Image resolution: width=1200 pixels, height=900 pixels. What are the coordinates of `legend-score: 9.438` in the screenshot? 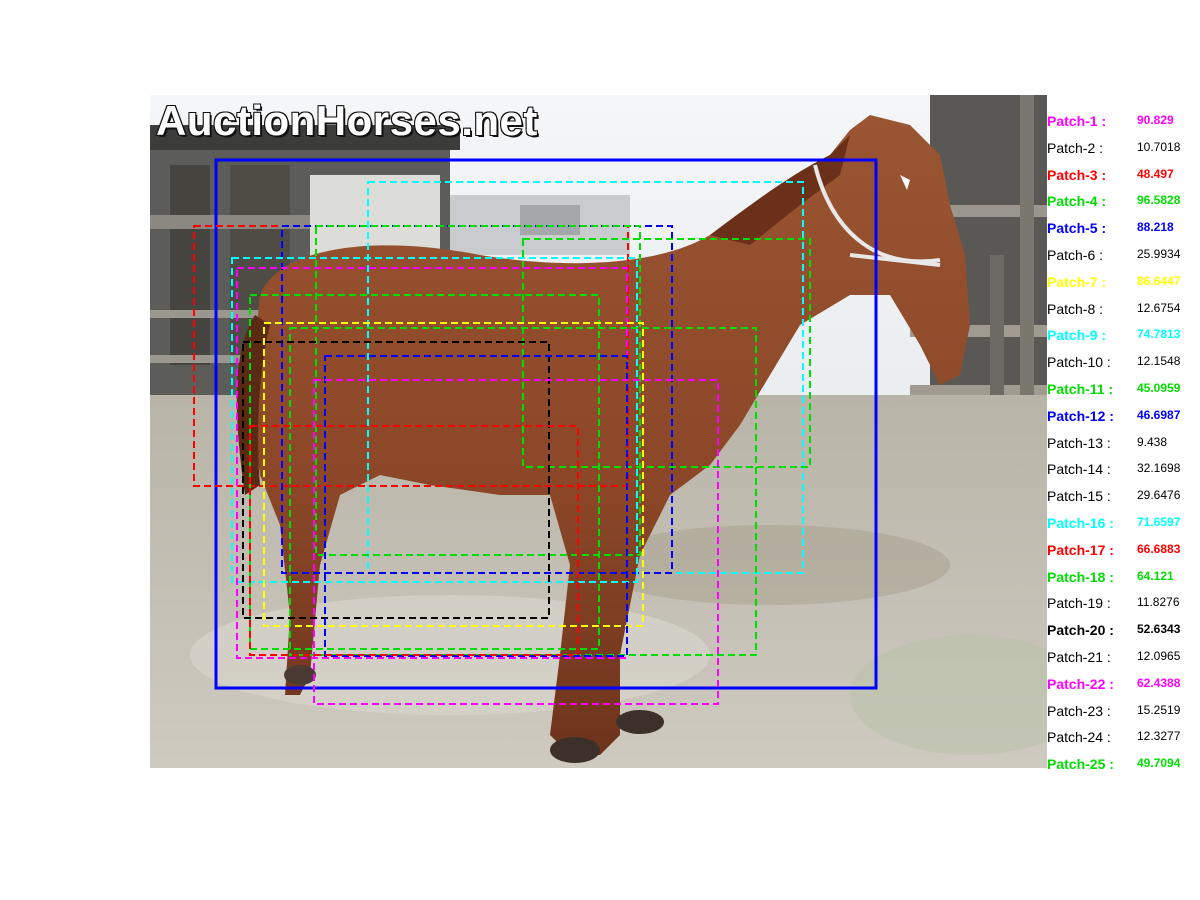 It's located at (1152, 441).